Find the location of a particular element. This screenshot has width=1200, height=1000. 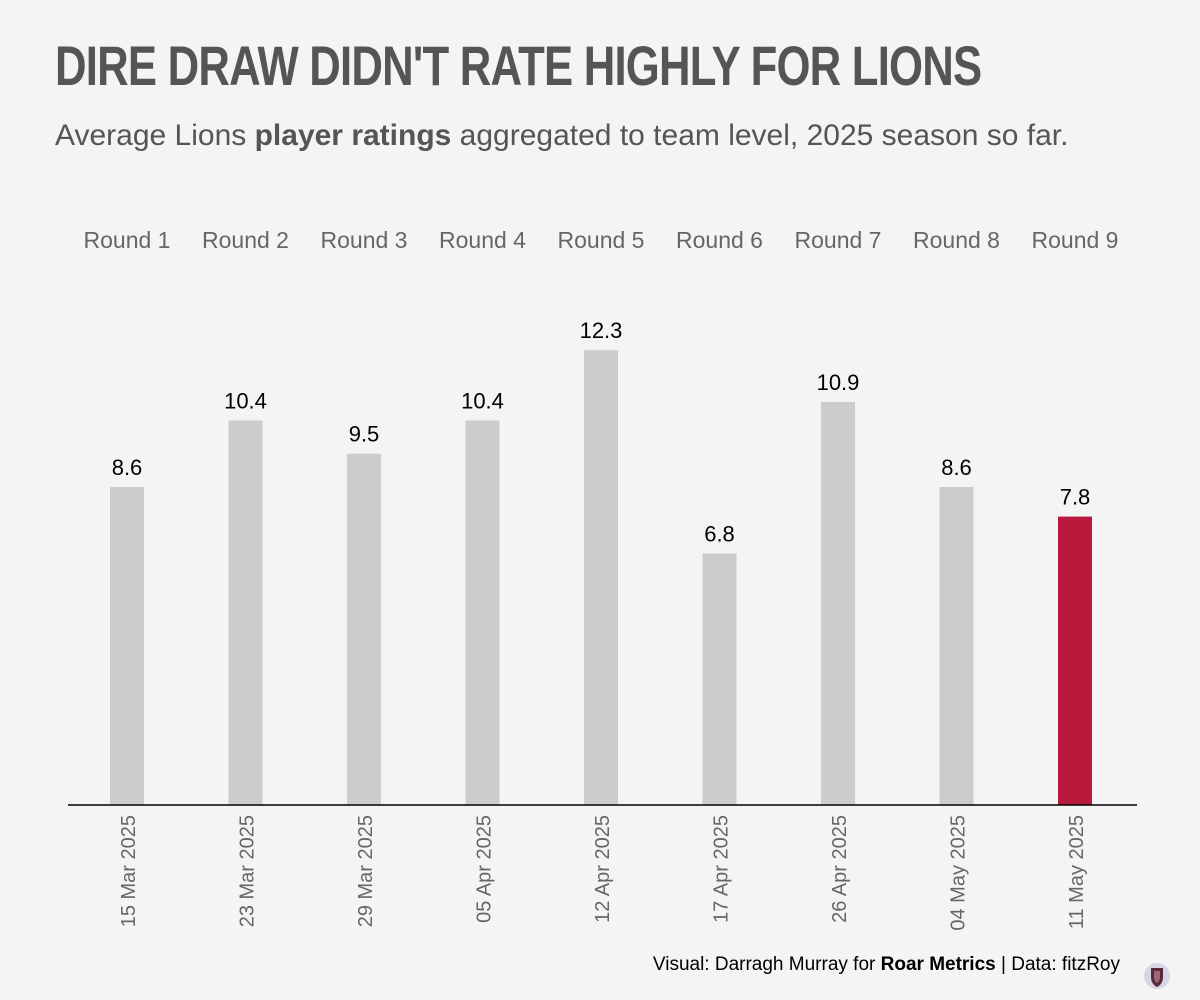

caption-suffix: | Data: fitzRoy is located at coordinates (1057, 964).